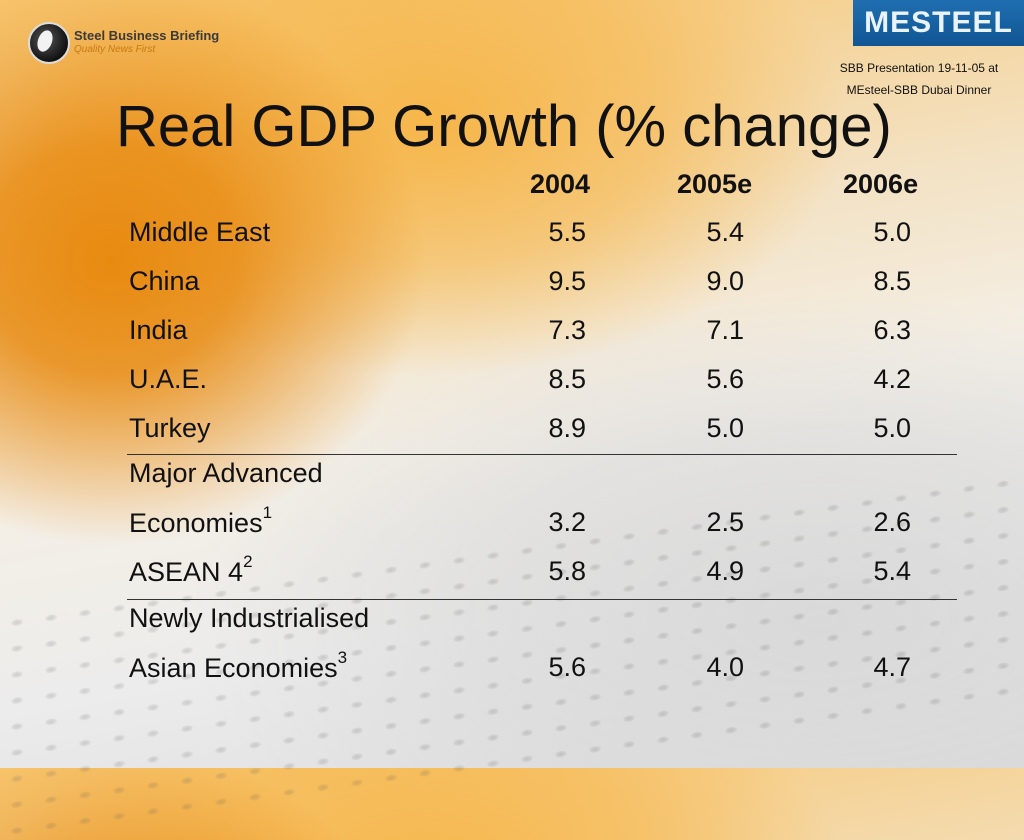 The image size is (1024, 840). What do you see at coordinates (919, 90) in the screenshot?
I see `presentation-note-line2: MEsteel-SBB Dubai Dinner` at bounding box center [919, 90].